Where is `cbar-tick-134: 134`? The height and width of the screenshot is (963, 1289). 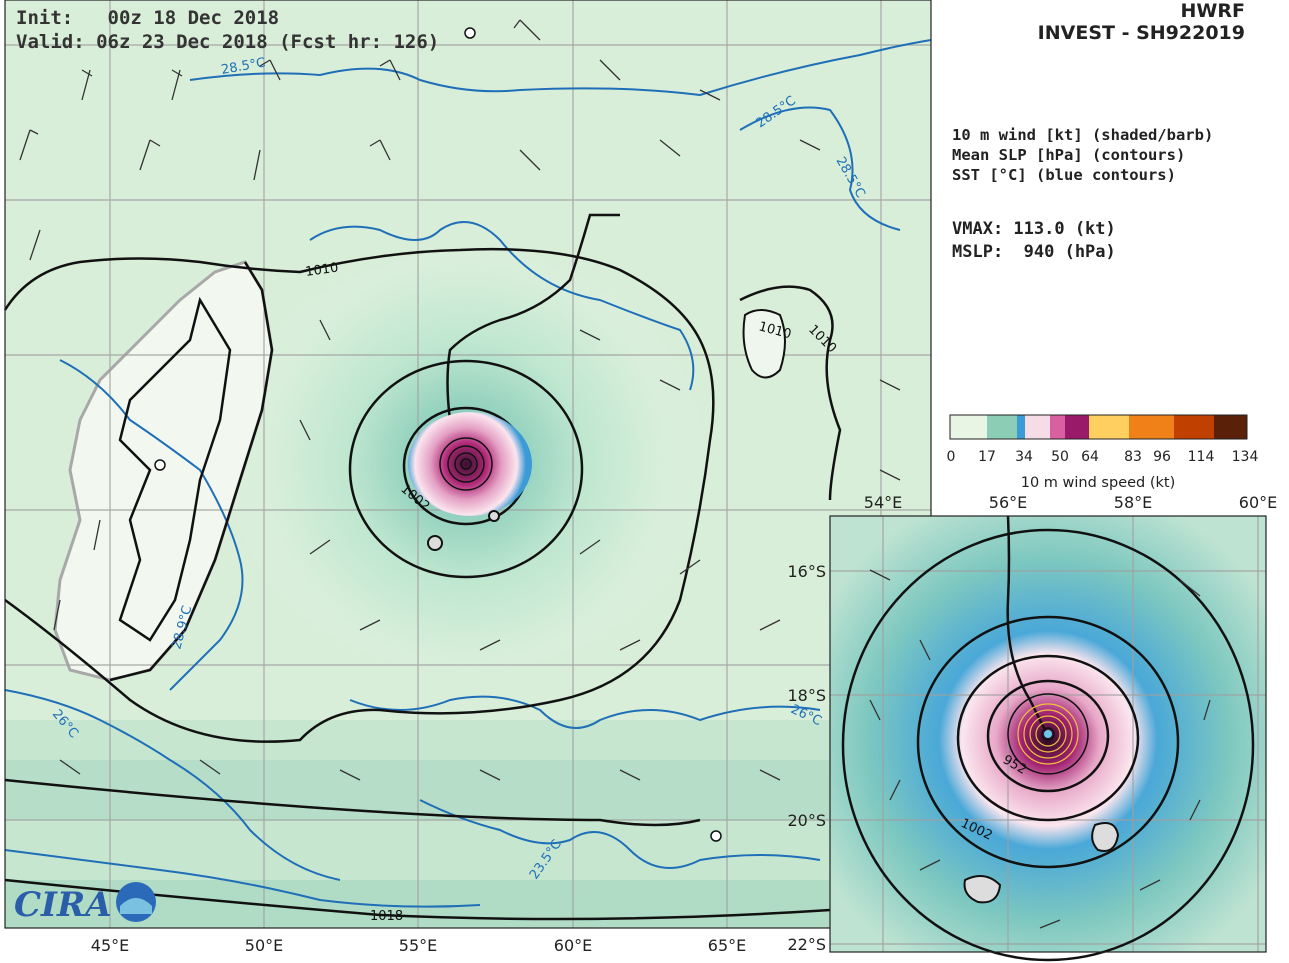
cbar-tick-134: 134 is located at coordinates (1245, 457).